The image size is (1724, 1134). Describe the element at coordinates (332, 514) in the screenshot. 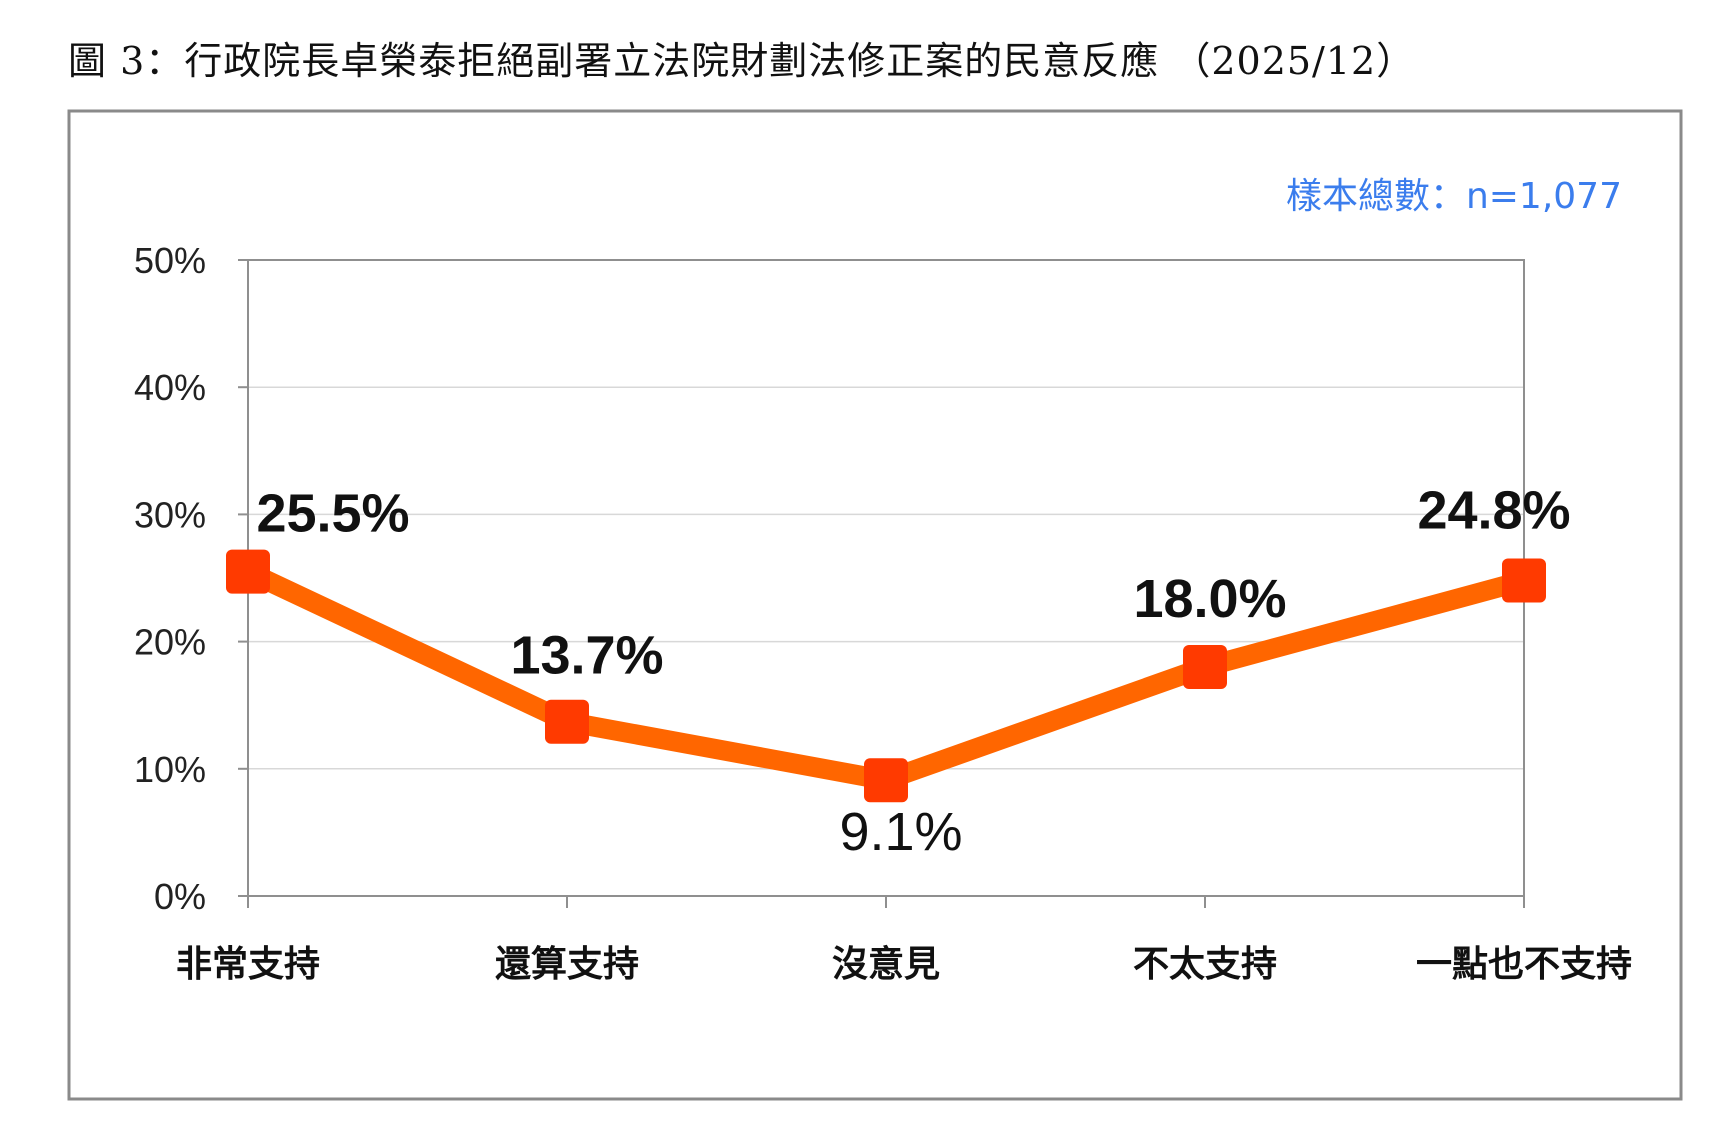

I see `data-label: 25.5%` at that location.